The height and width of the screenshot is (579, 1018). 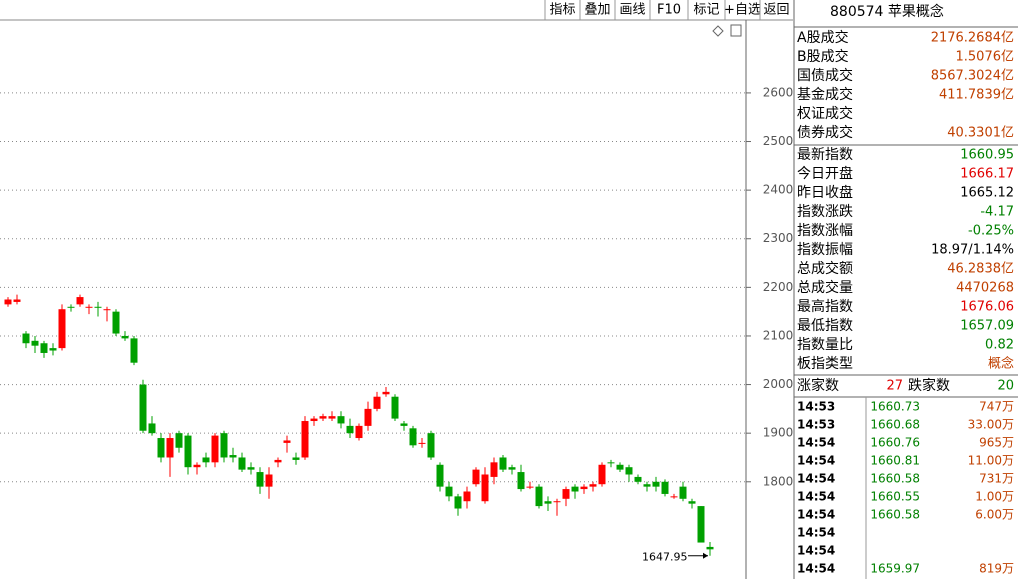 I want to click on row-label: 今日开盘, so click(x=825, y=173).